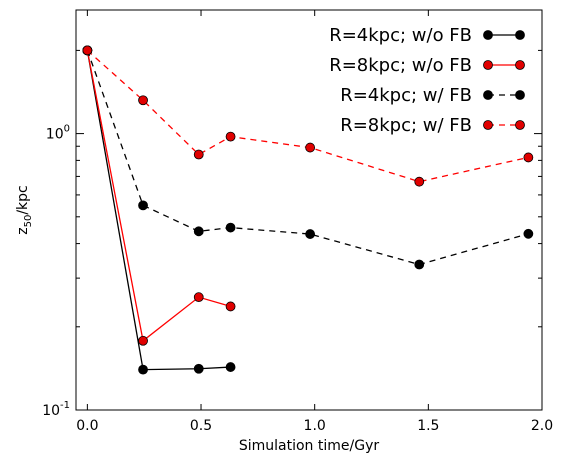  Describe the element at coordinates (406, 95) in the screenshot. I see `legend-label: R=4kpc; w/ FB` at that location.